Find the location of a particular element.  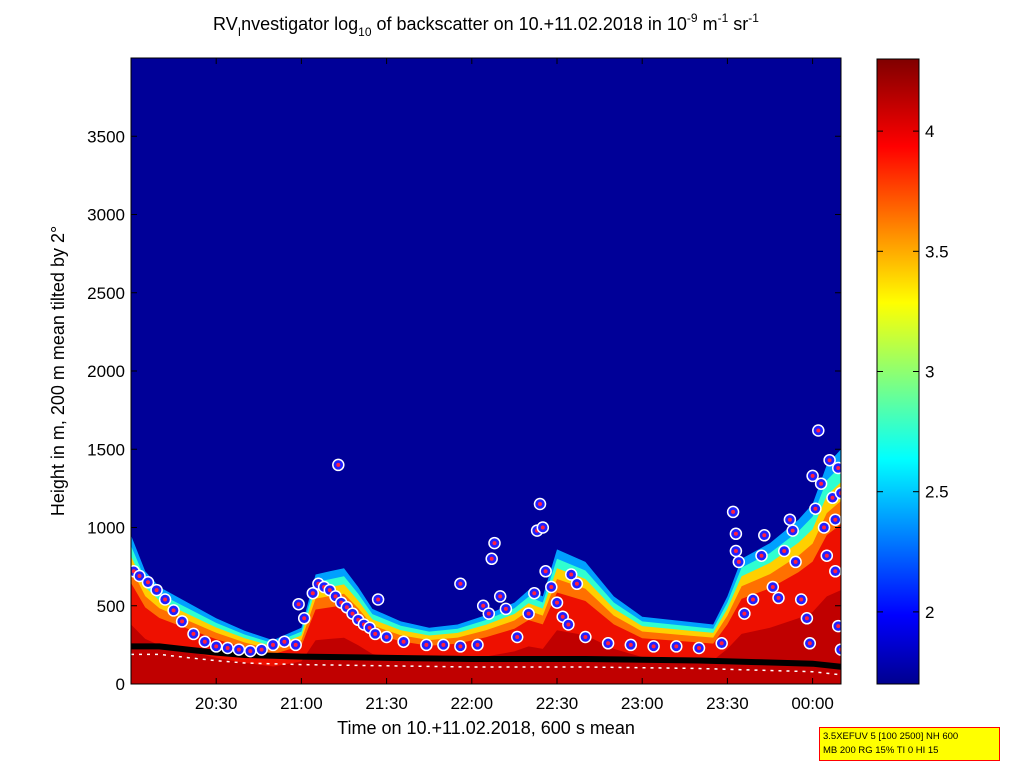

x-tick-label: 22:30 is located at coordinates (557, 703).